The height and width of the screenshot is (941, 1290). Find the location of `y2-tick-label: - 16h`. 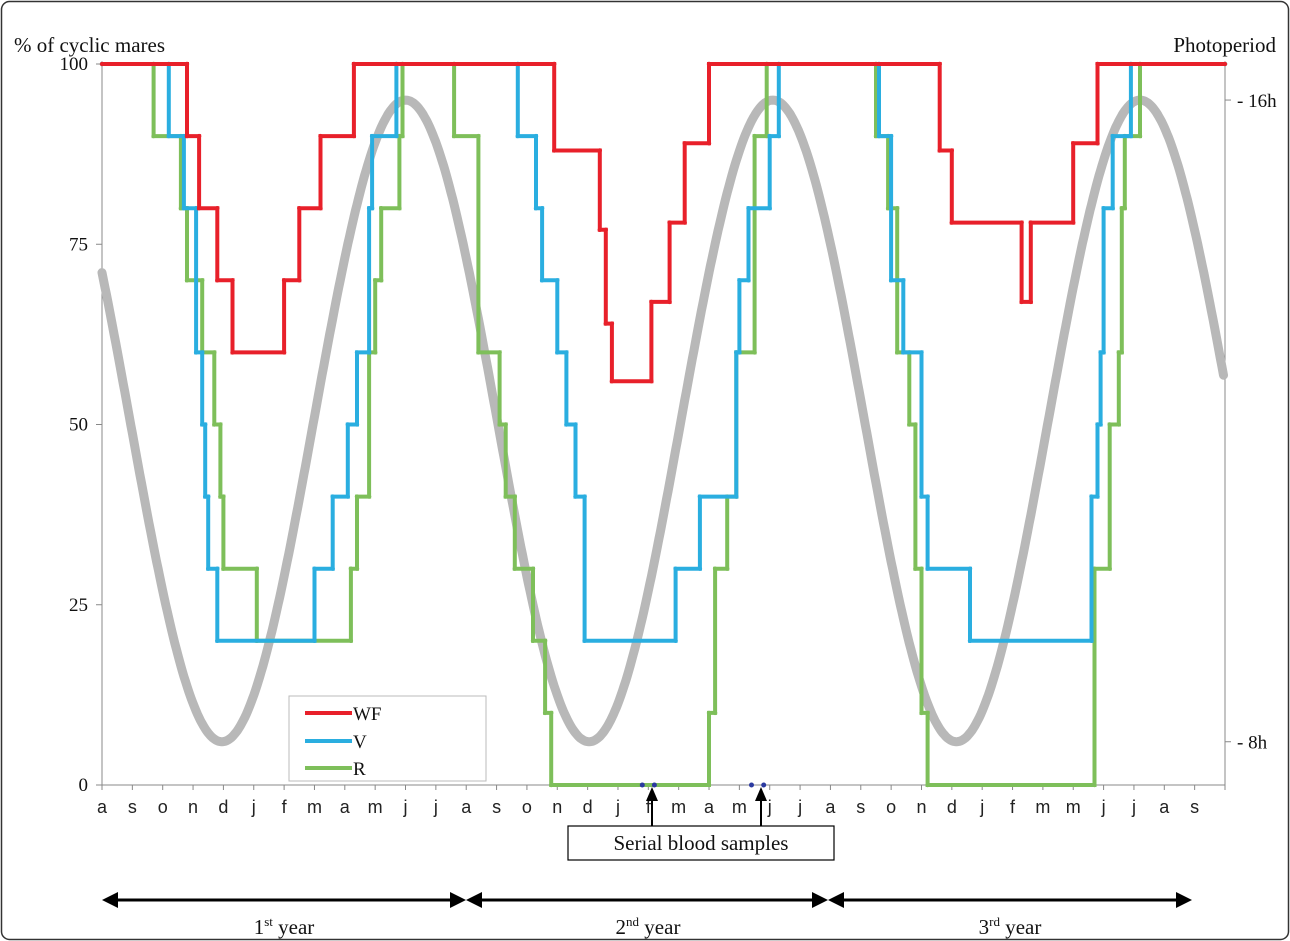

y2-tick-label: - 16h is located at coordinates (1257, 101).